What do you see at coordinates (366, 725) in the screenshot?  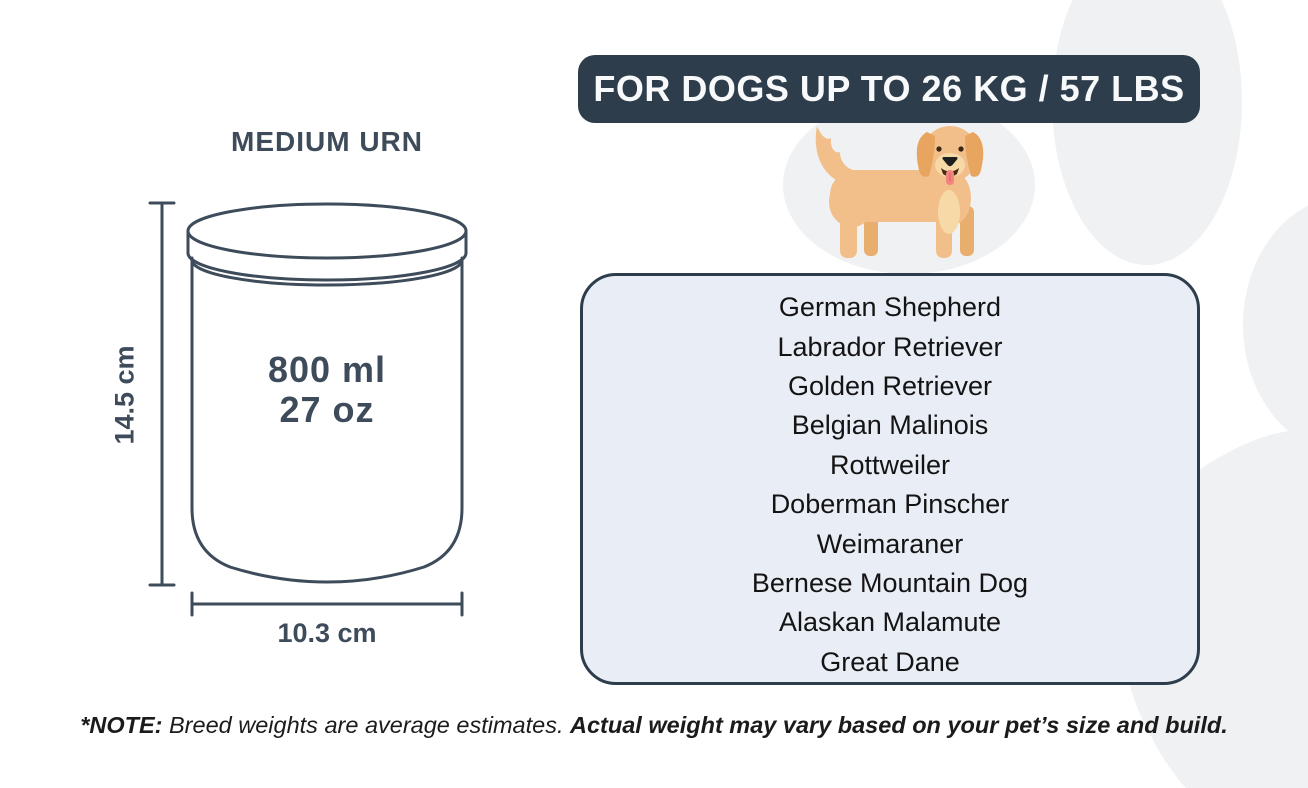 I see `note-body: Breed weights are average estimates.` at bounding box center [366, 725].